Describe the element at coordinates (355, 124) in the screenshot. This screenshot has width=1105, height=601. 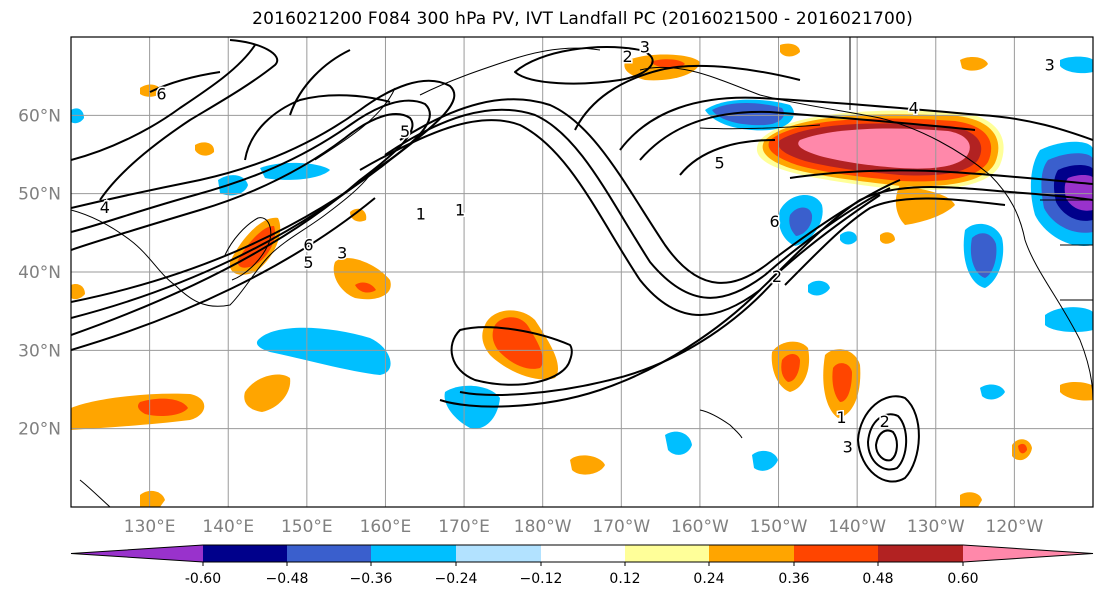
I see `coastline-kamchatka` at that location.